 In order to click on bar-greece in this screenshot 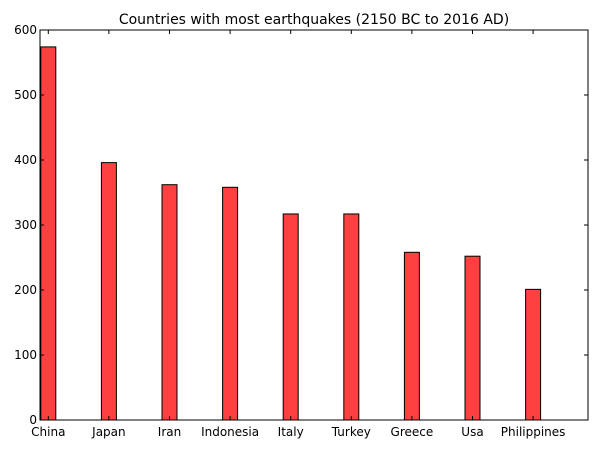, I will do `click(411, 336)`.